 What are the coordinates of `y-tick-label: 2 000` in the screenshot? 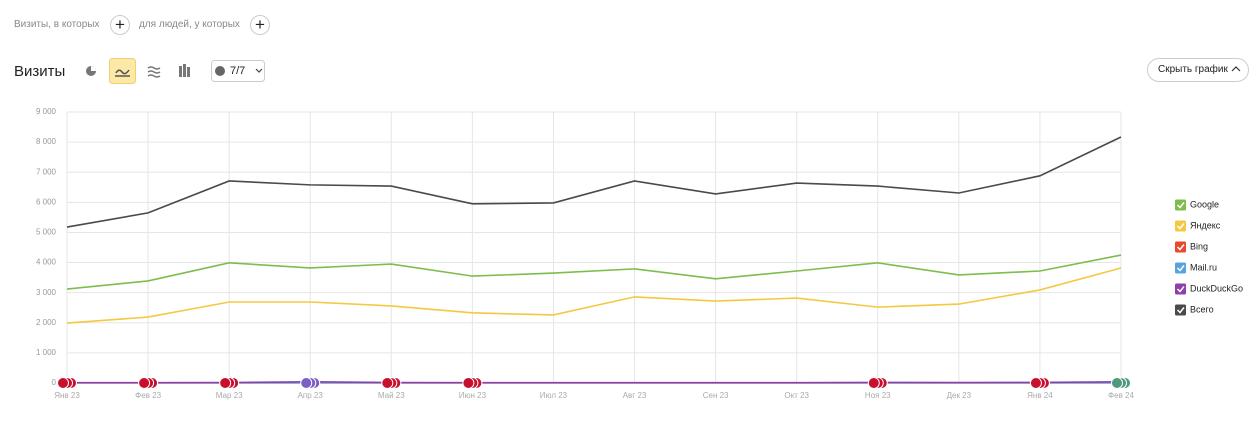 It's located at (46, 322).